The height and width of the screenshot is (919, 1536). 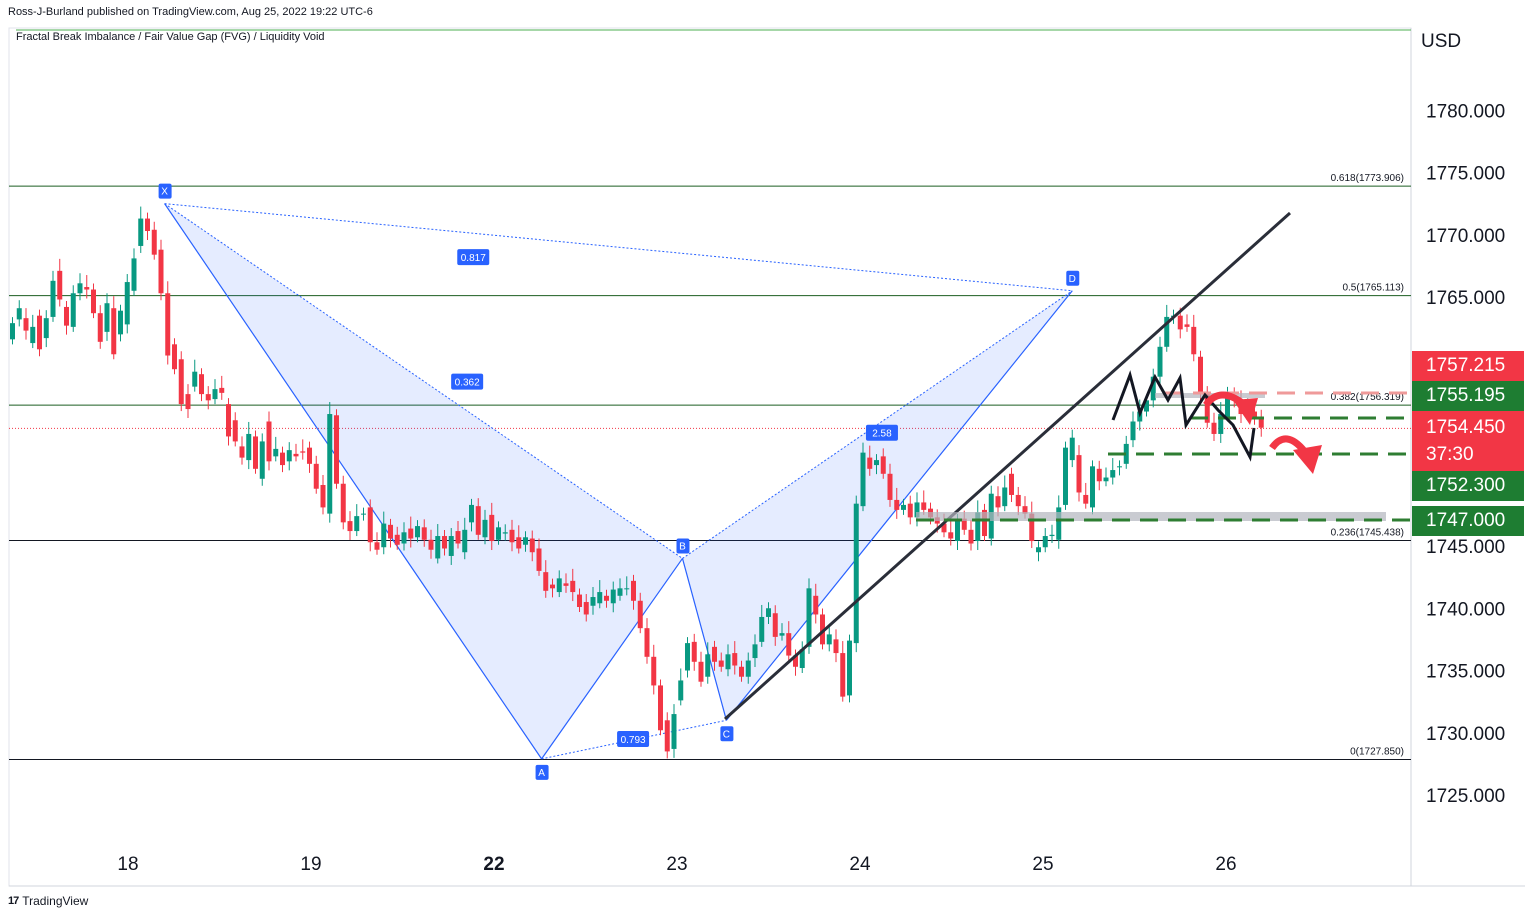 What do you see at coordinates (1465, 672) in the screenshot?
I see `price-tick-label: 1735.000` at bounding box center [1465, 672].